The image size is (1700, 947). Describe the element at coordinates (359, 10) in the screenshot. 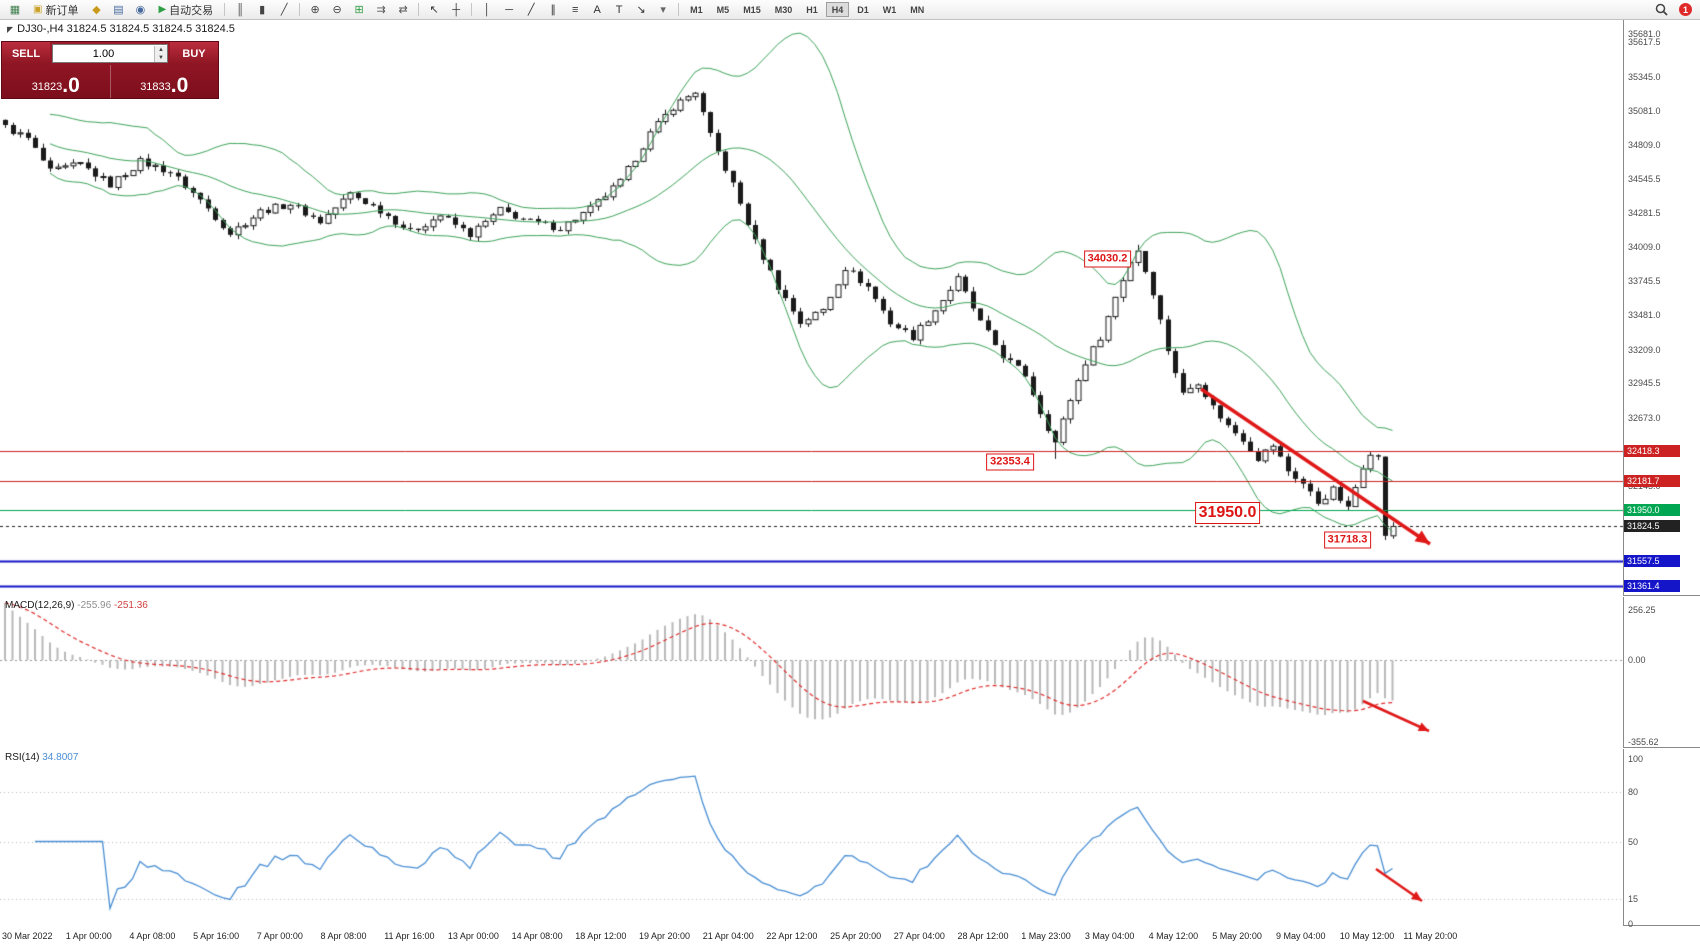

I see `tile-windows-icon: ⊞` at that location.